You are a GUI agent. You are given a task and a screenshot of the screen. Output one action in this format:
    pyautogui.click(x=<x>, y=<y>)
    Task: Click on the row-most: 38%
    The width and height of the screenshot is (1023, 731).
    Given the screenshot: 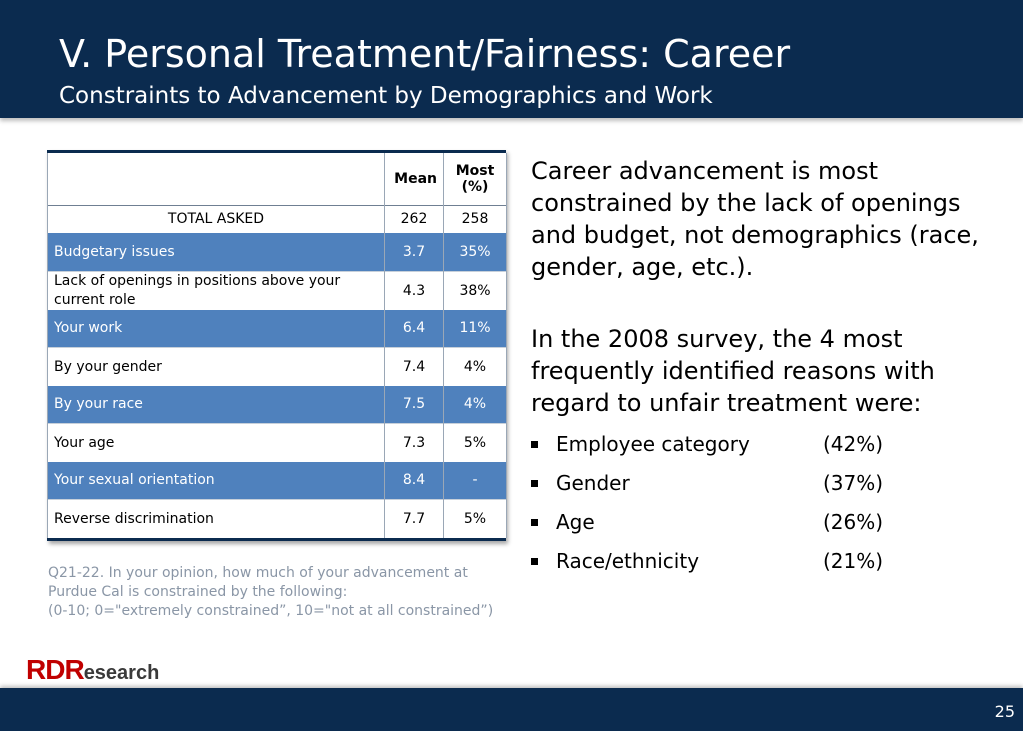 What is the action you would take?
    pyautogui.click(x=475, y=290)
    